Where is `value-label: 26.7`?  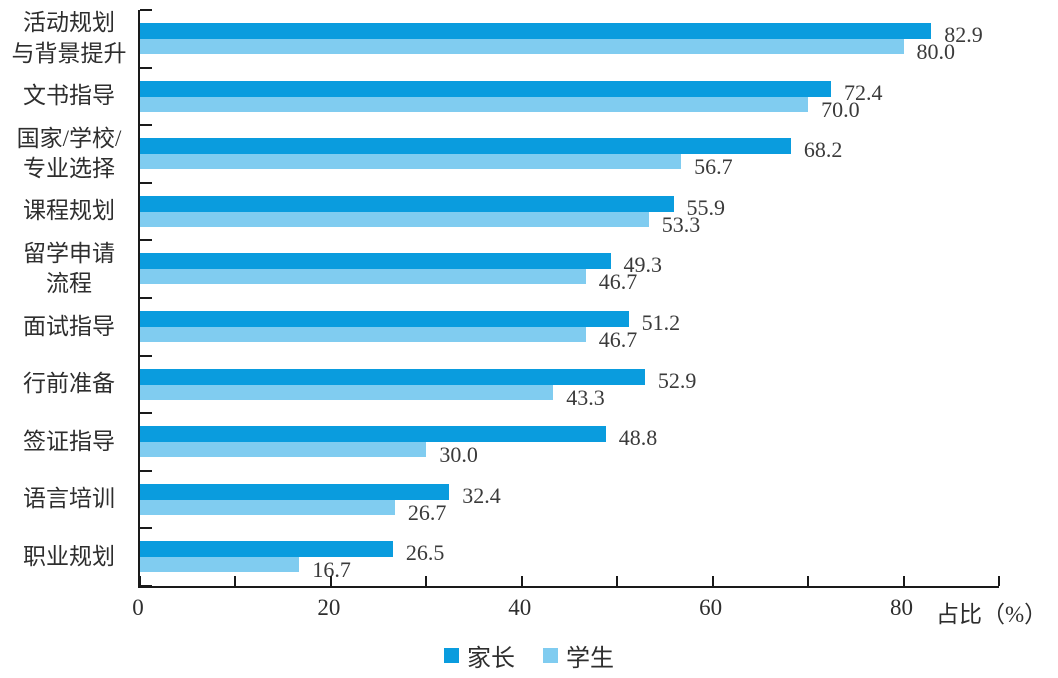 value-label: 26.7 is located at coordinates (427, 512).